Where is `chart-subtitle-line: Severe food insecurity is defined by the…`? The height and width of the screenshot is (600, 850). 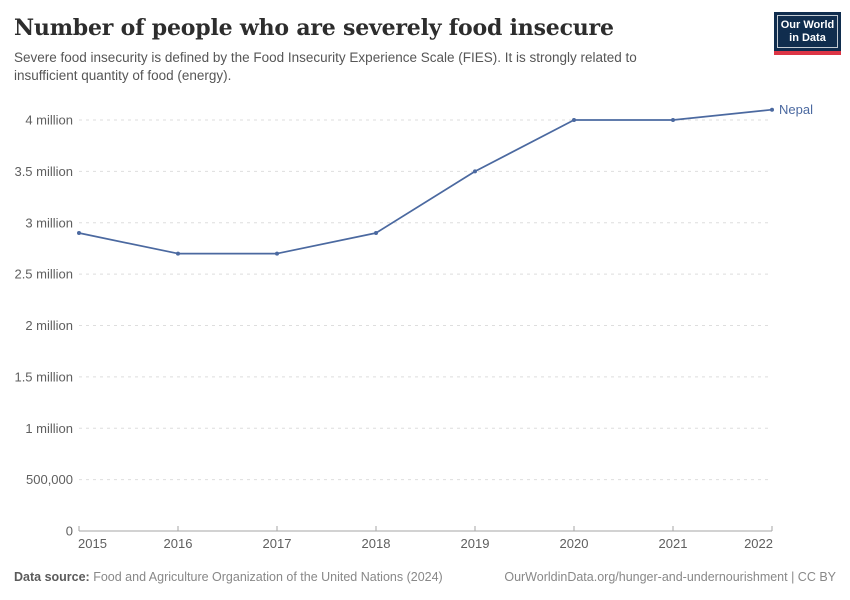 chart-subtitle-line: Severe food insecurity is defined by the… is located at coordinates (325, 57).